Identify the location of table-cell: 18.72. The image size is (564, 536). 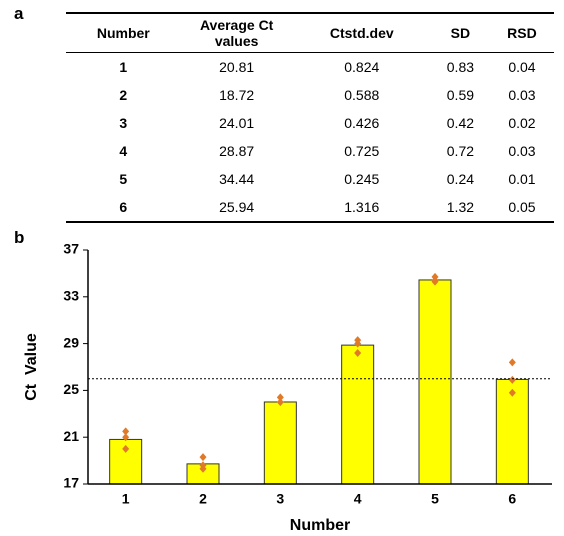
(237, 95).